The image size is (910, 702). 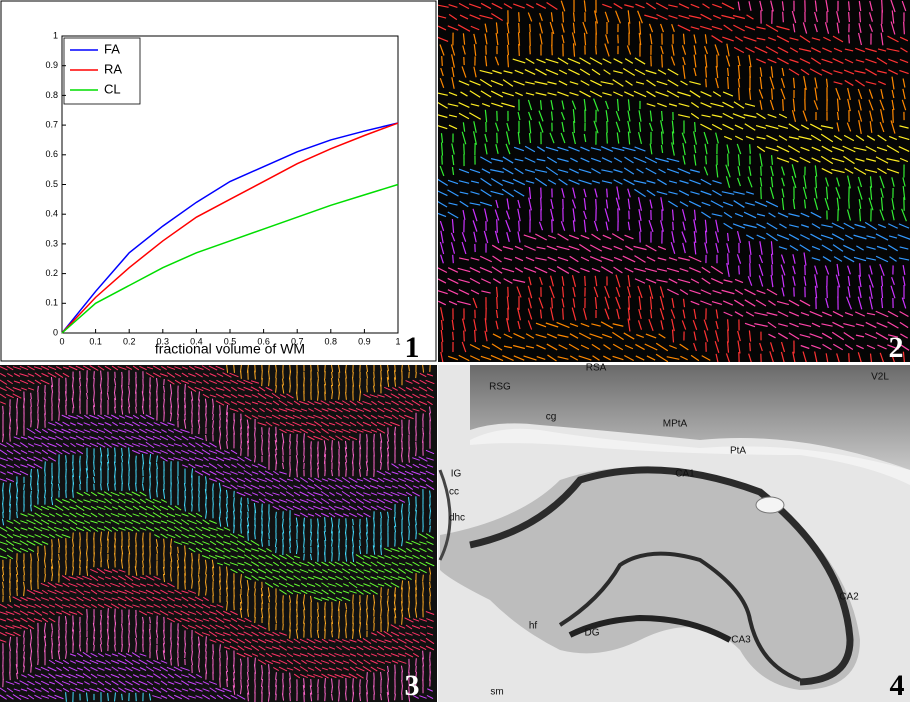 I want to click on legend-label: RA, so click(x=113, y=68).